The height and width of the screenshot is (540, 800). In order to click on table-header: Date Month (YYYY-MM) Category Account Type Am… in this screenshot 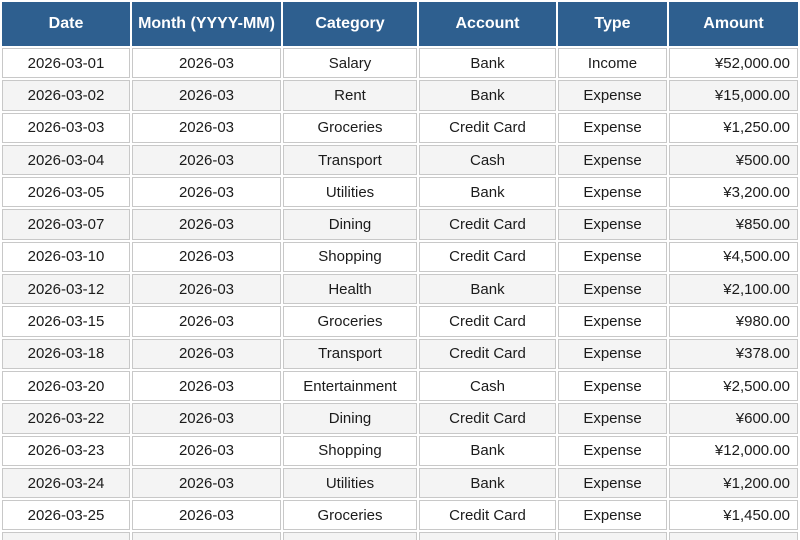, I will do `click(400, 24)`.